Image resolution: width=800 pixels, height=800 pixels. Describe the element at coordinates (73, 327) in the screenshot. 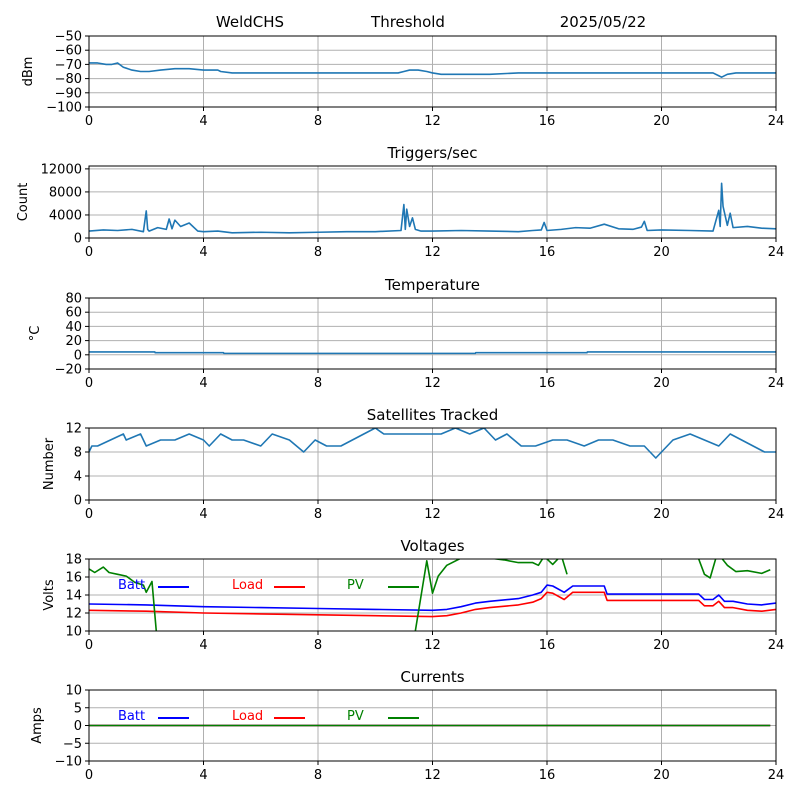

I see `y-tick-label: 40` at that location.